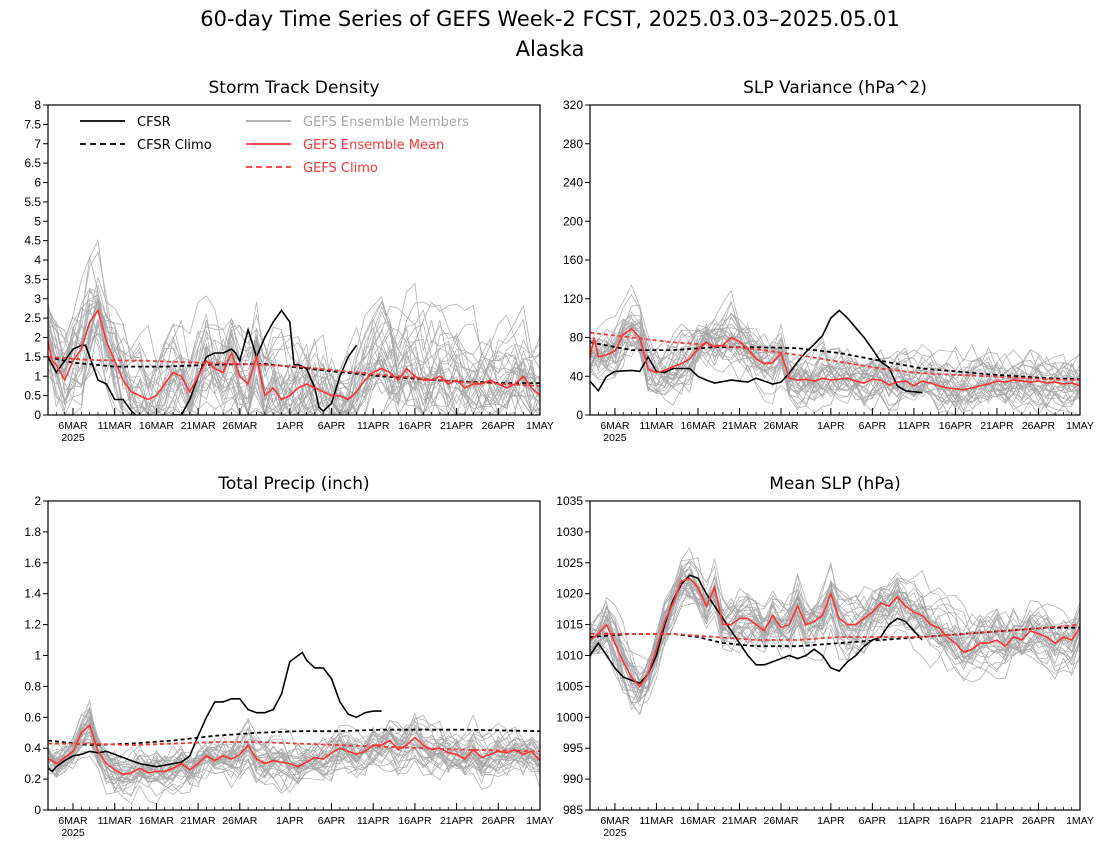  What do you see at coordinates (573, 748) in the screenshot?
I see `y-tick-label: 995` at bounding box center [573, 748].